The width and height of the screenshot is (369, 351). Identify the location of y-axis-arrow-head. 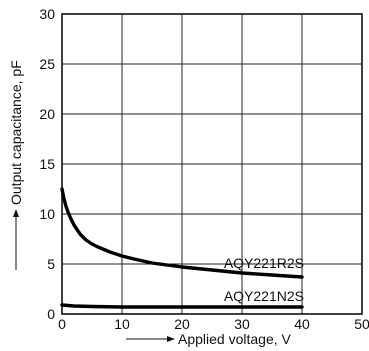
(16, 213).